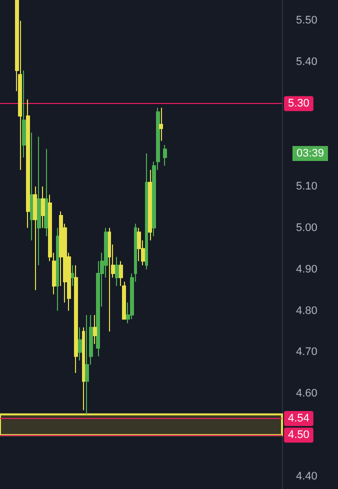  Describe the element at coordinates (299, 418) in the screenshot. I see `ref-line-label: 4.54` at that location.